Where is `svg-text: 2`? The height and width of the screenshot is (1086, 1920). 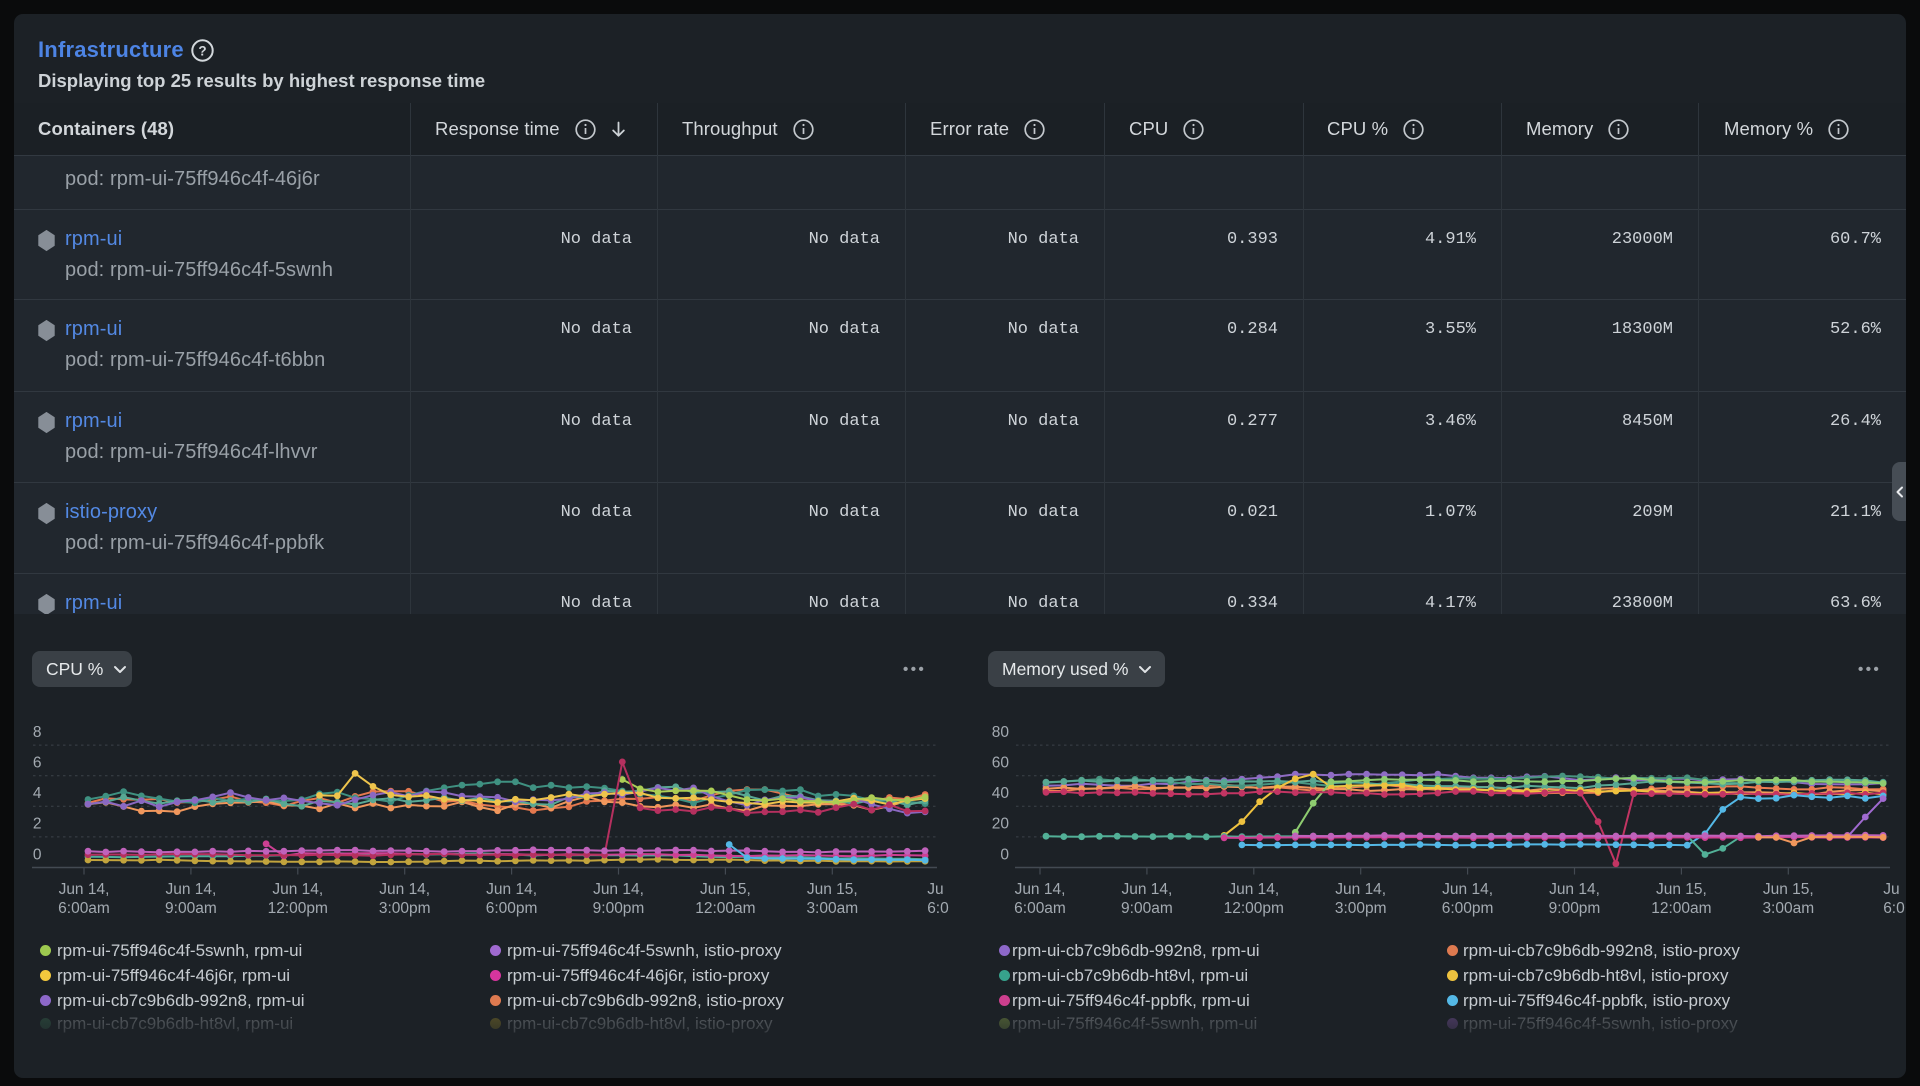
svg-text: 2 is located at coordinates (37, 824).